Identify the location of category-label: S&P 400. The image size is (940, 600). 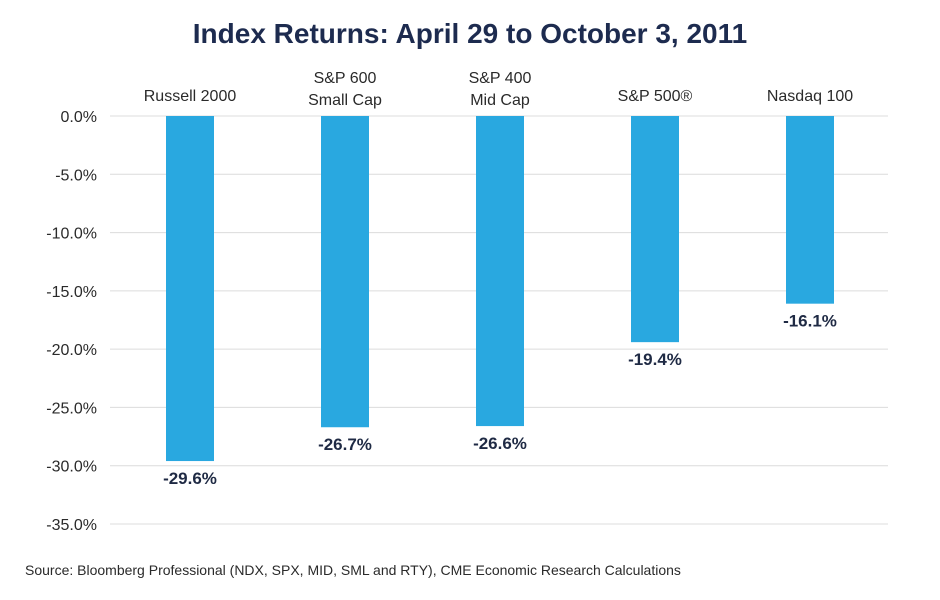
(500, 78).